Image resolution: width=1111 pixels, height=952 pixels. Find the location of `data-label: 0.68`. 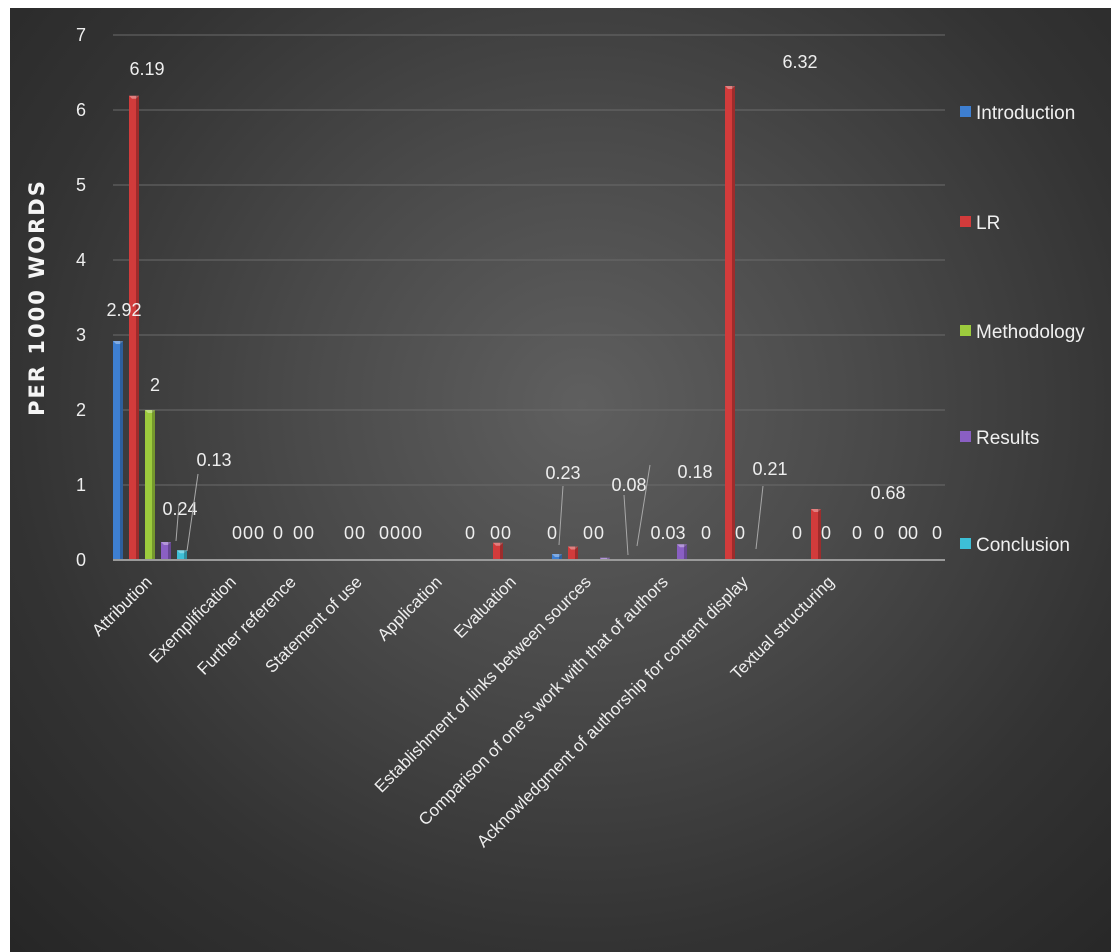

data-label: 0.68 is located at coordinates (887, 493).